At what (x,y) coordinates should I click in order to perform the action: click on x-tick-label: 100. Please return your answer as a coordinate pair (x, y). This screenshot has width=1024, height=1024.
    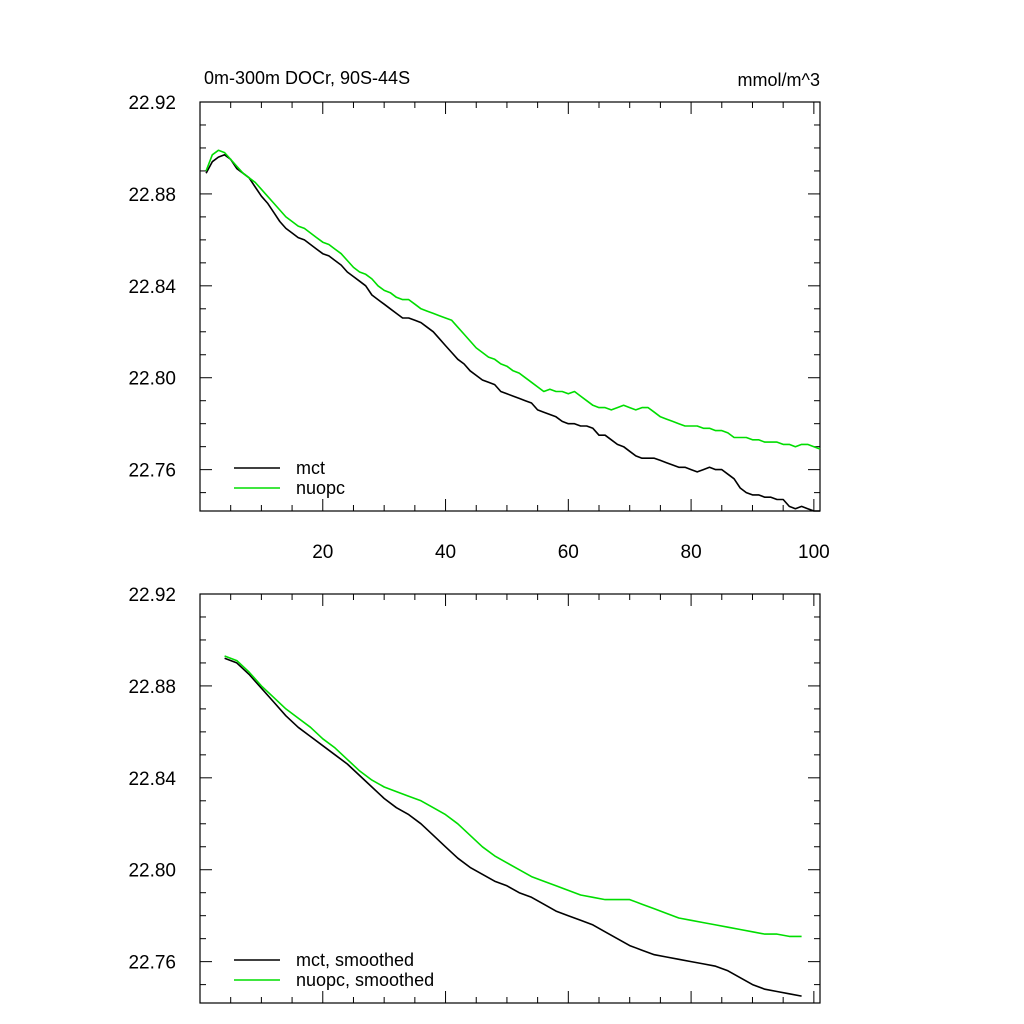
    Looking at the image, I should click on (814, 552).